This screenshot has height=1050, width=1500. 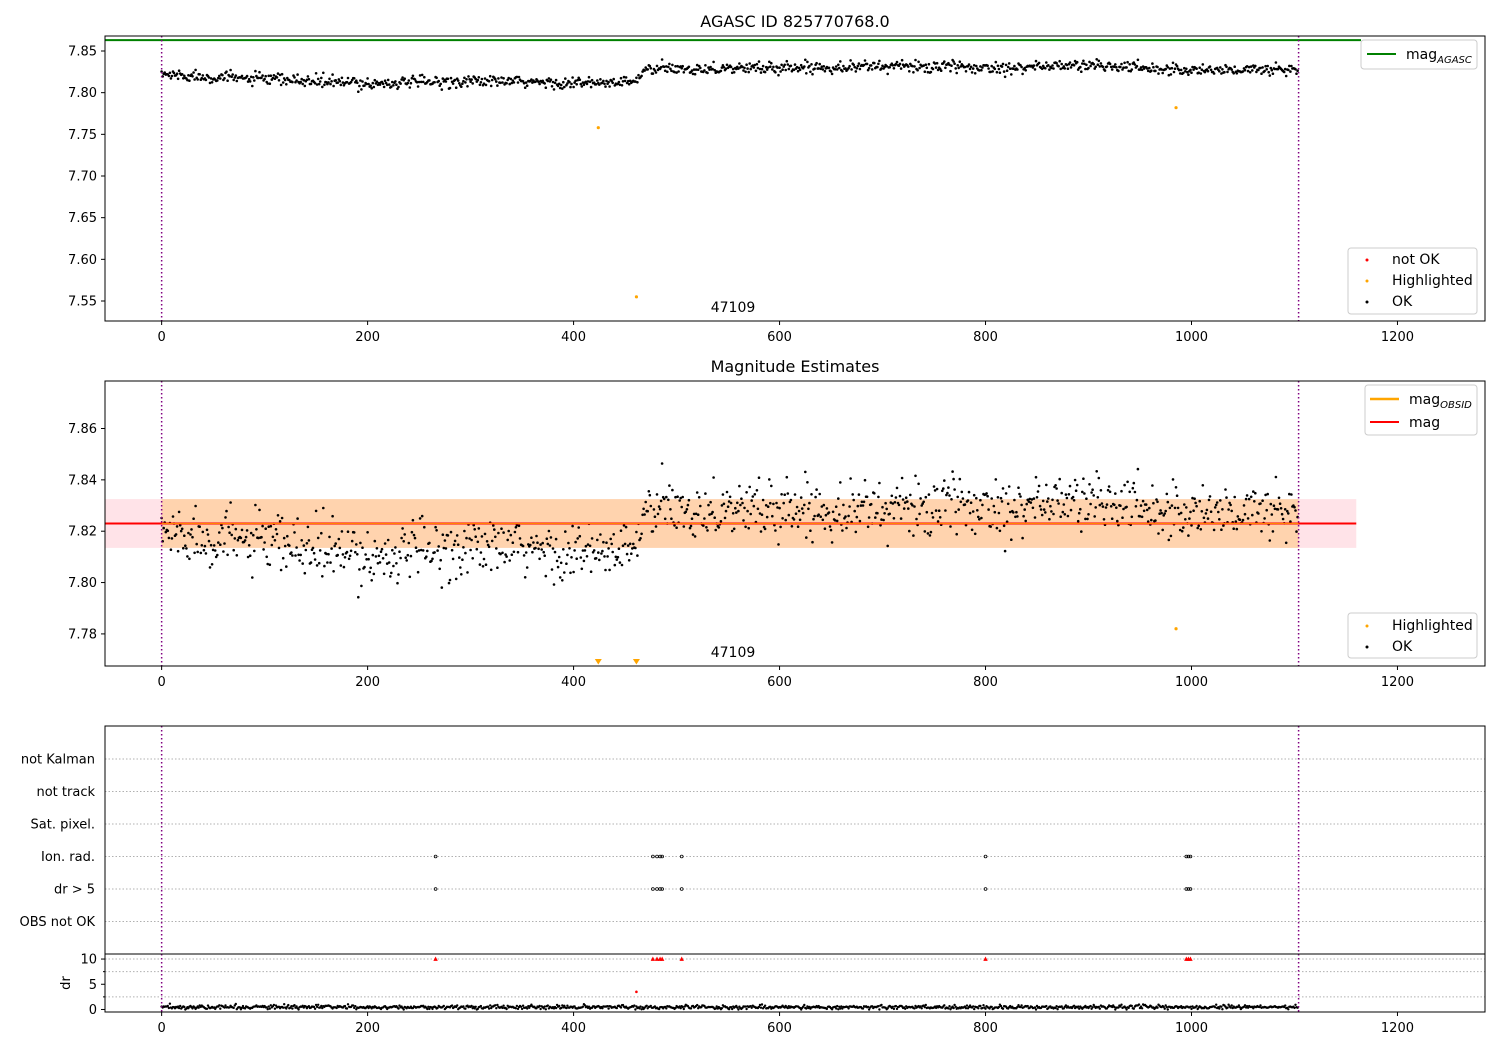 What do you see at coordinates (1397, 682) in the screenshot?
I see `x-tick-label: 1200` at bounding box center [1397, 682].